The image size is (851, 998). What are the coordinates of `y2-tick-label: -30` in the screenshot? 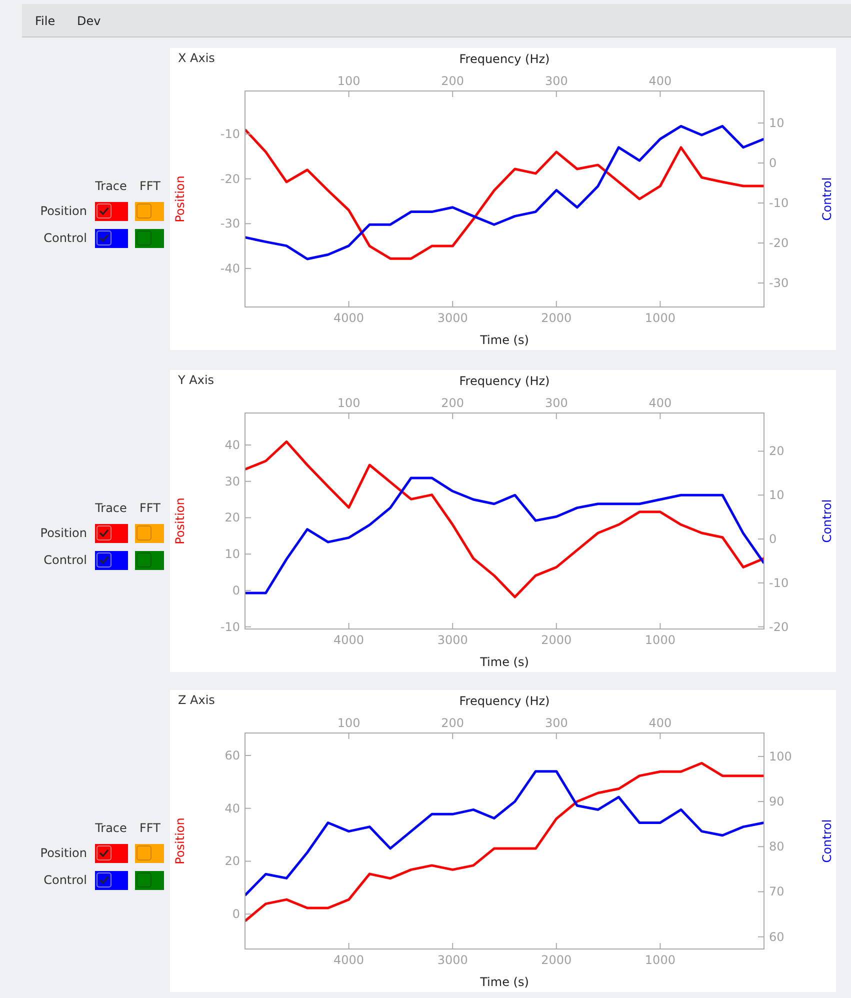 It's located at (779, 283).